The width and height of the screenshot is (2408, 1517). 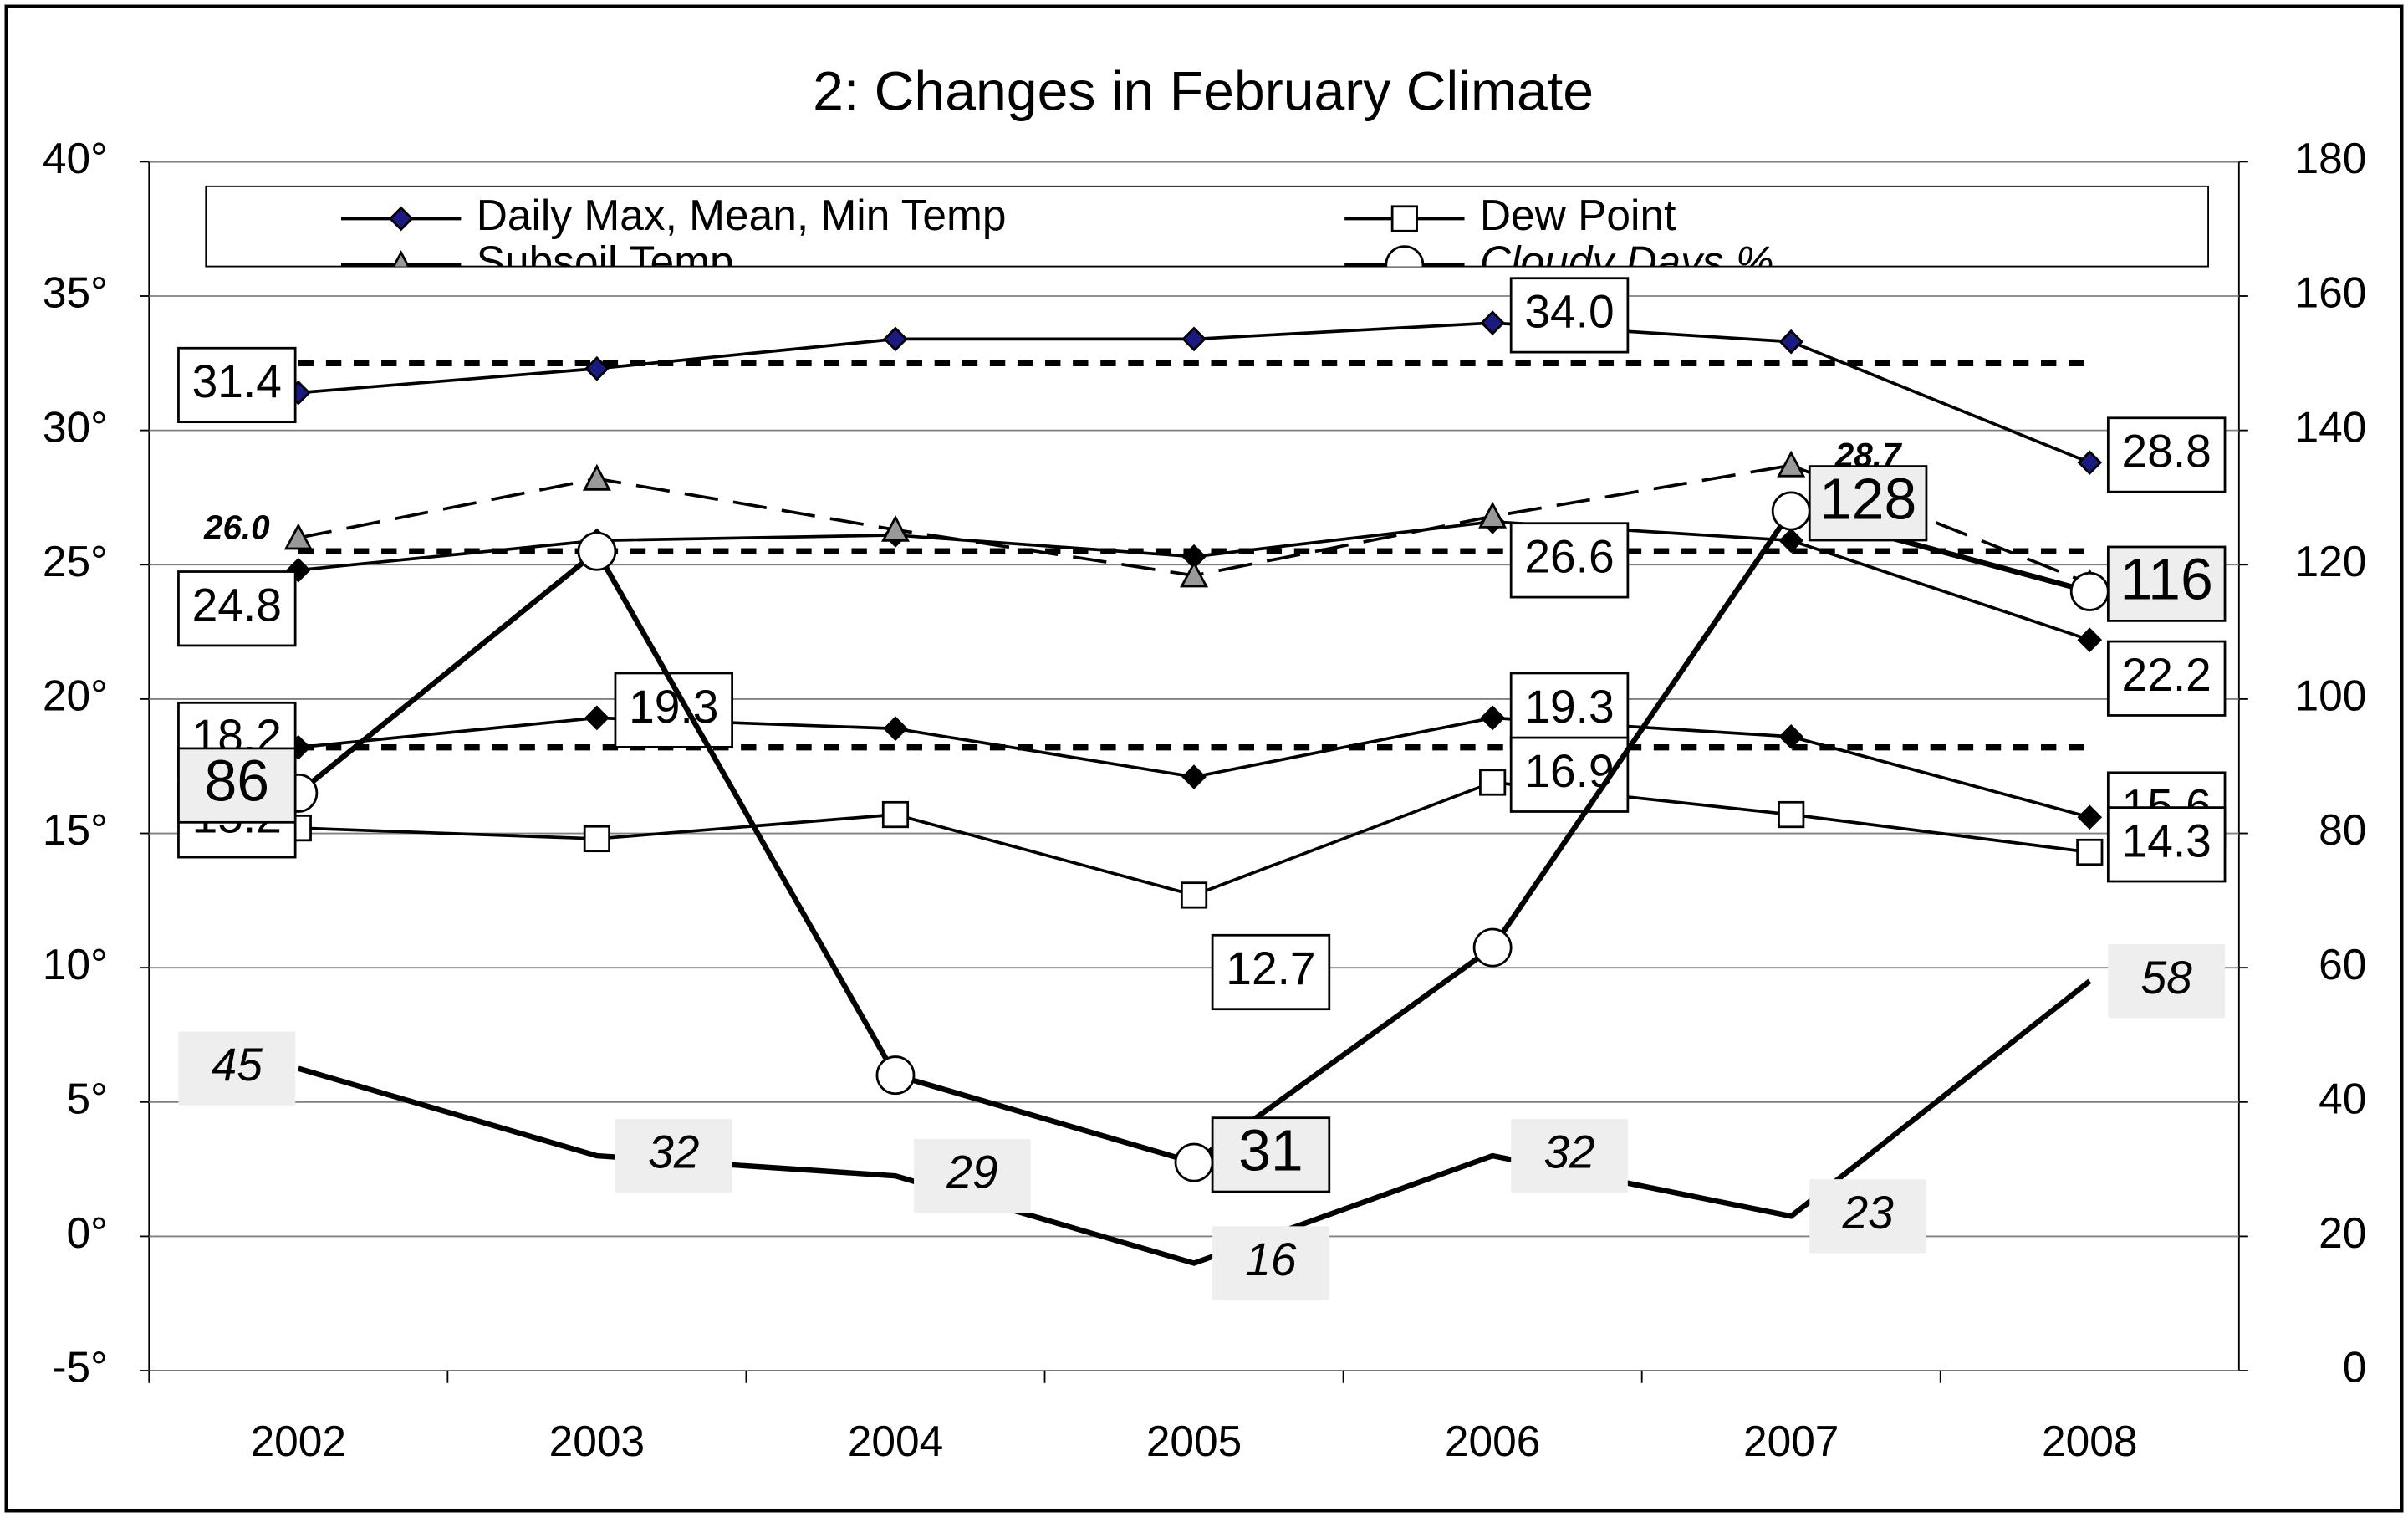 What do you see at coordinates (237, 605) in the screenshot?
I see `data-label: 24.8` at bounding box center [237, 605].